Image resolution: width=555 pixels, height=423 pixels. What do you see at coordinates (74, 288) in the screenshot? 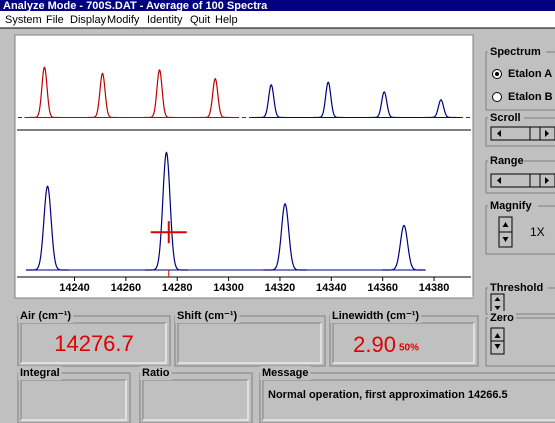
I see `x-tick-label: 14240` at bounding box center [74, 288].